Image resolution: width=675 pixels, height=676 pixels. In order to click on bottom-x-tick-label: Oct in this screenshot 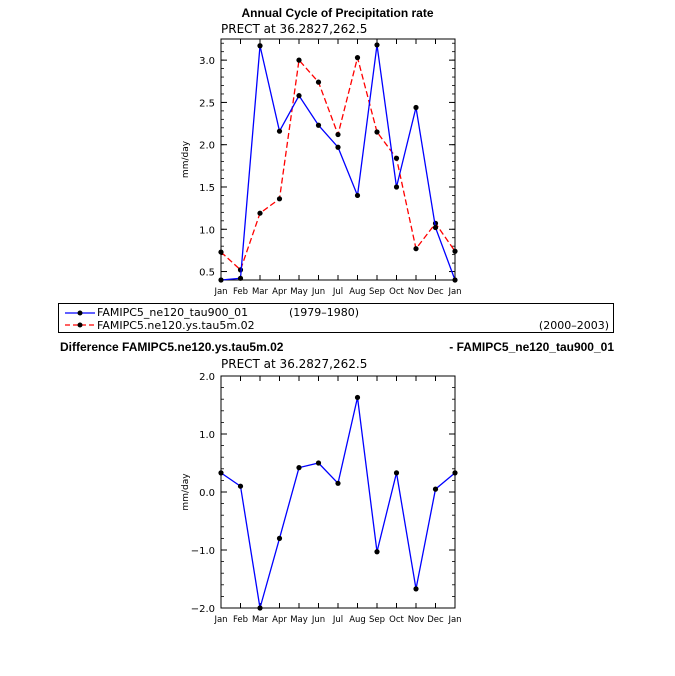, I will do `click(396, 620)`.